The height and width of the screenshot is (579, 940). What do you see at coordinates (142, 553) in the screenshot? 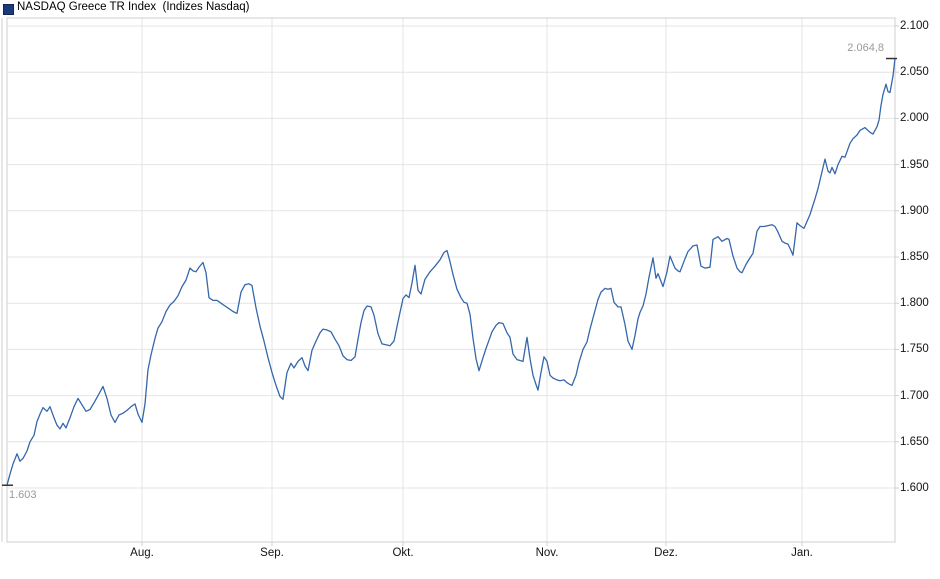
I see `x-axis-label: Aug.` at bounding box center [142, 553].